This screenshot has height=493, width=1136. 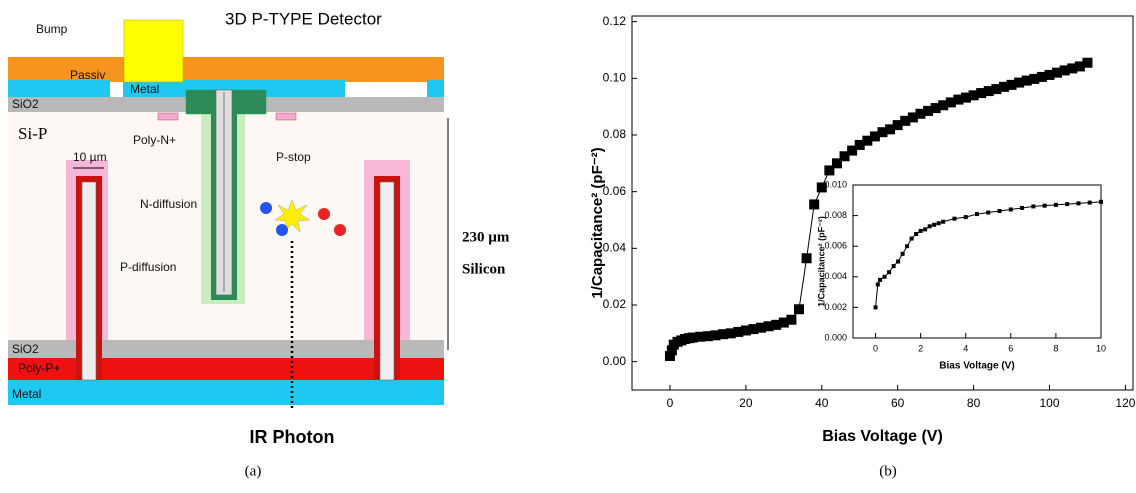 I want to click on label: Bump, so click(x=52, y=29).